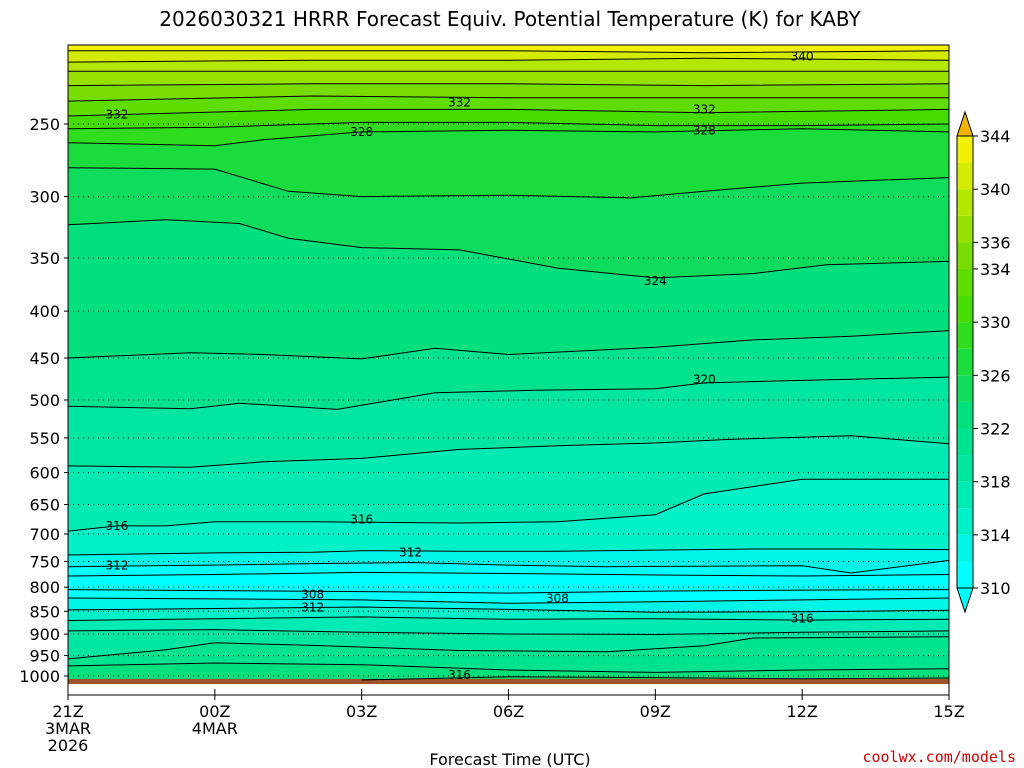 The width and height of the screenshot is (1024, 768). Describe the element at coordinates (44, 124) in the screenshot. I see `y-tick-label: 250` at that location.